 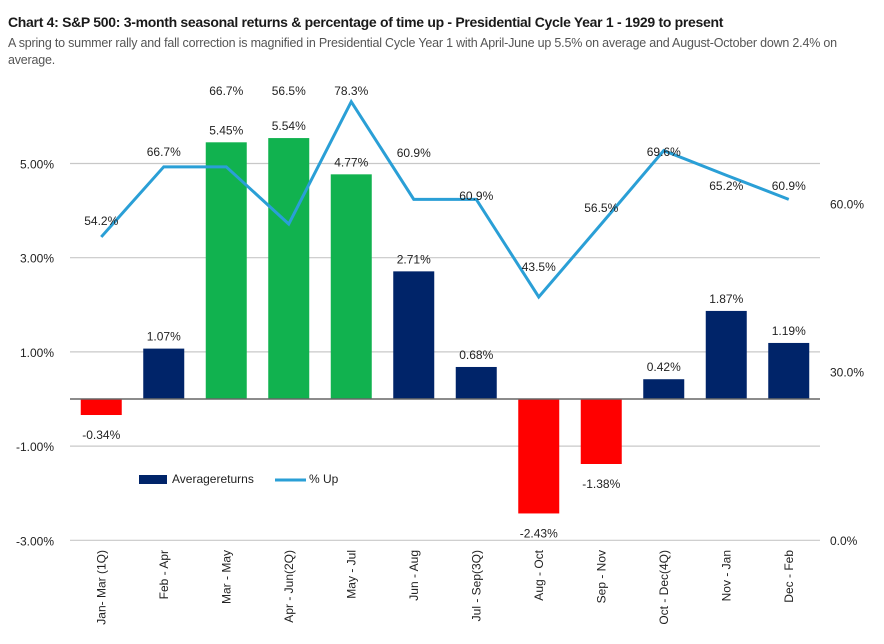 I want to click on x-axis-category-label: Apr - Jun(2Q), so click(x=289, y=586).